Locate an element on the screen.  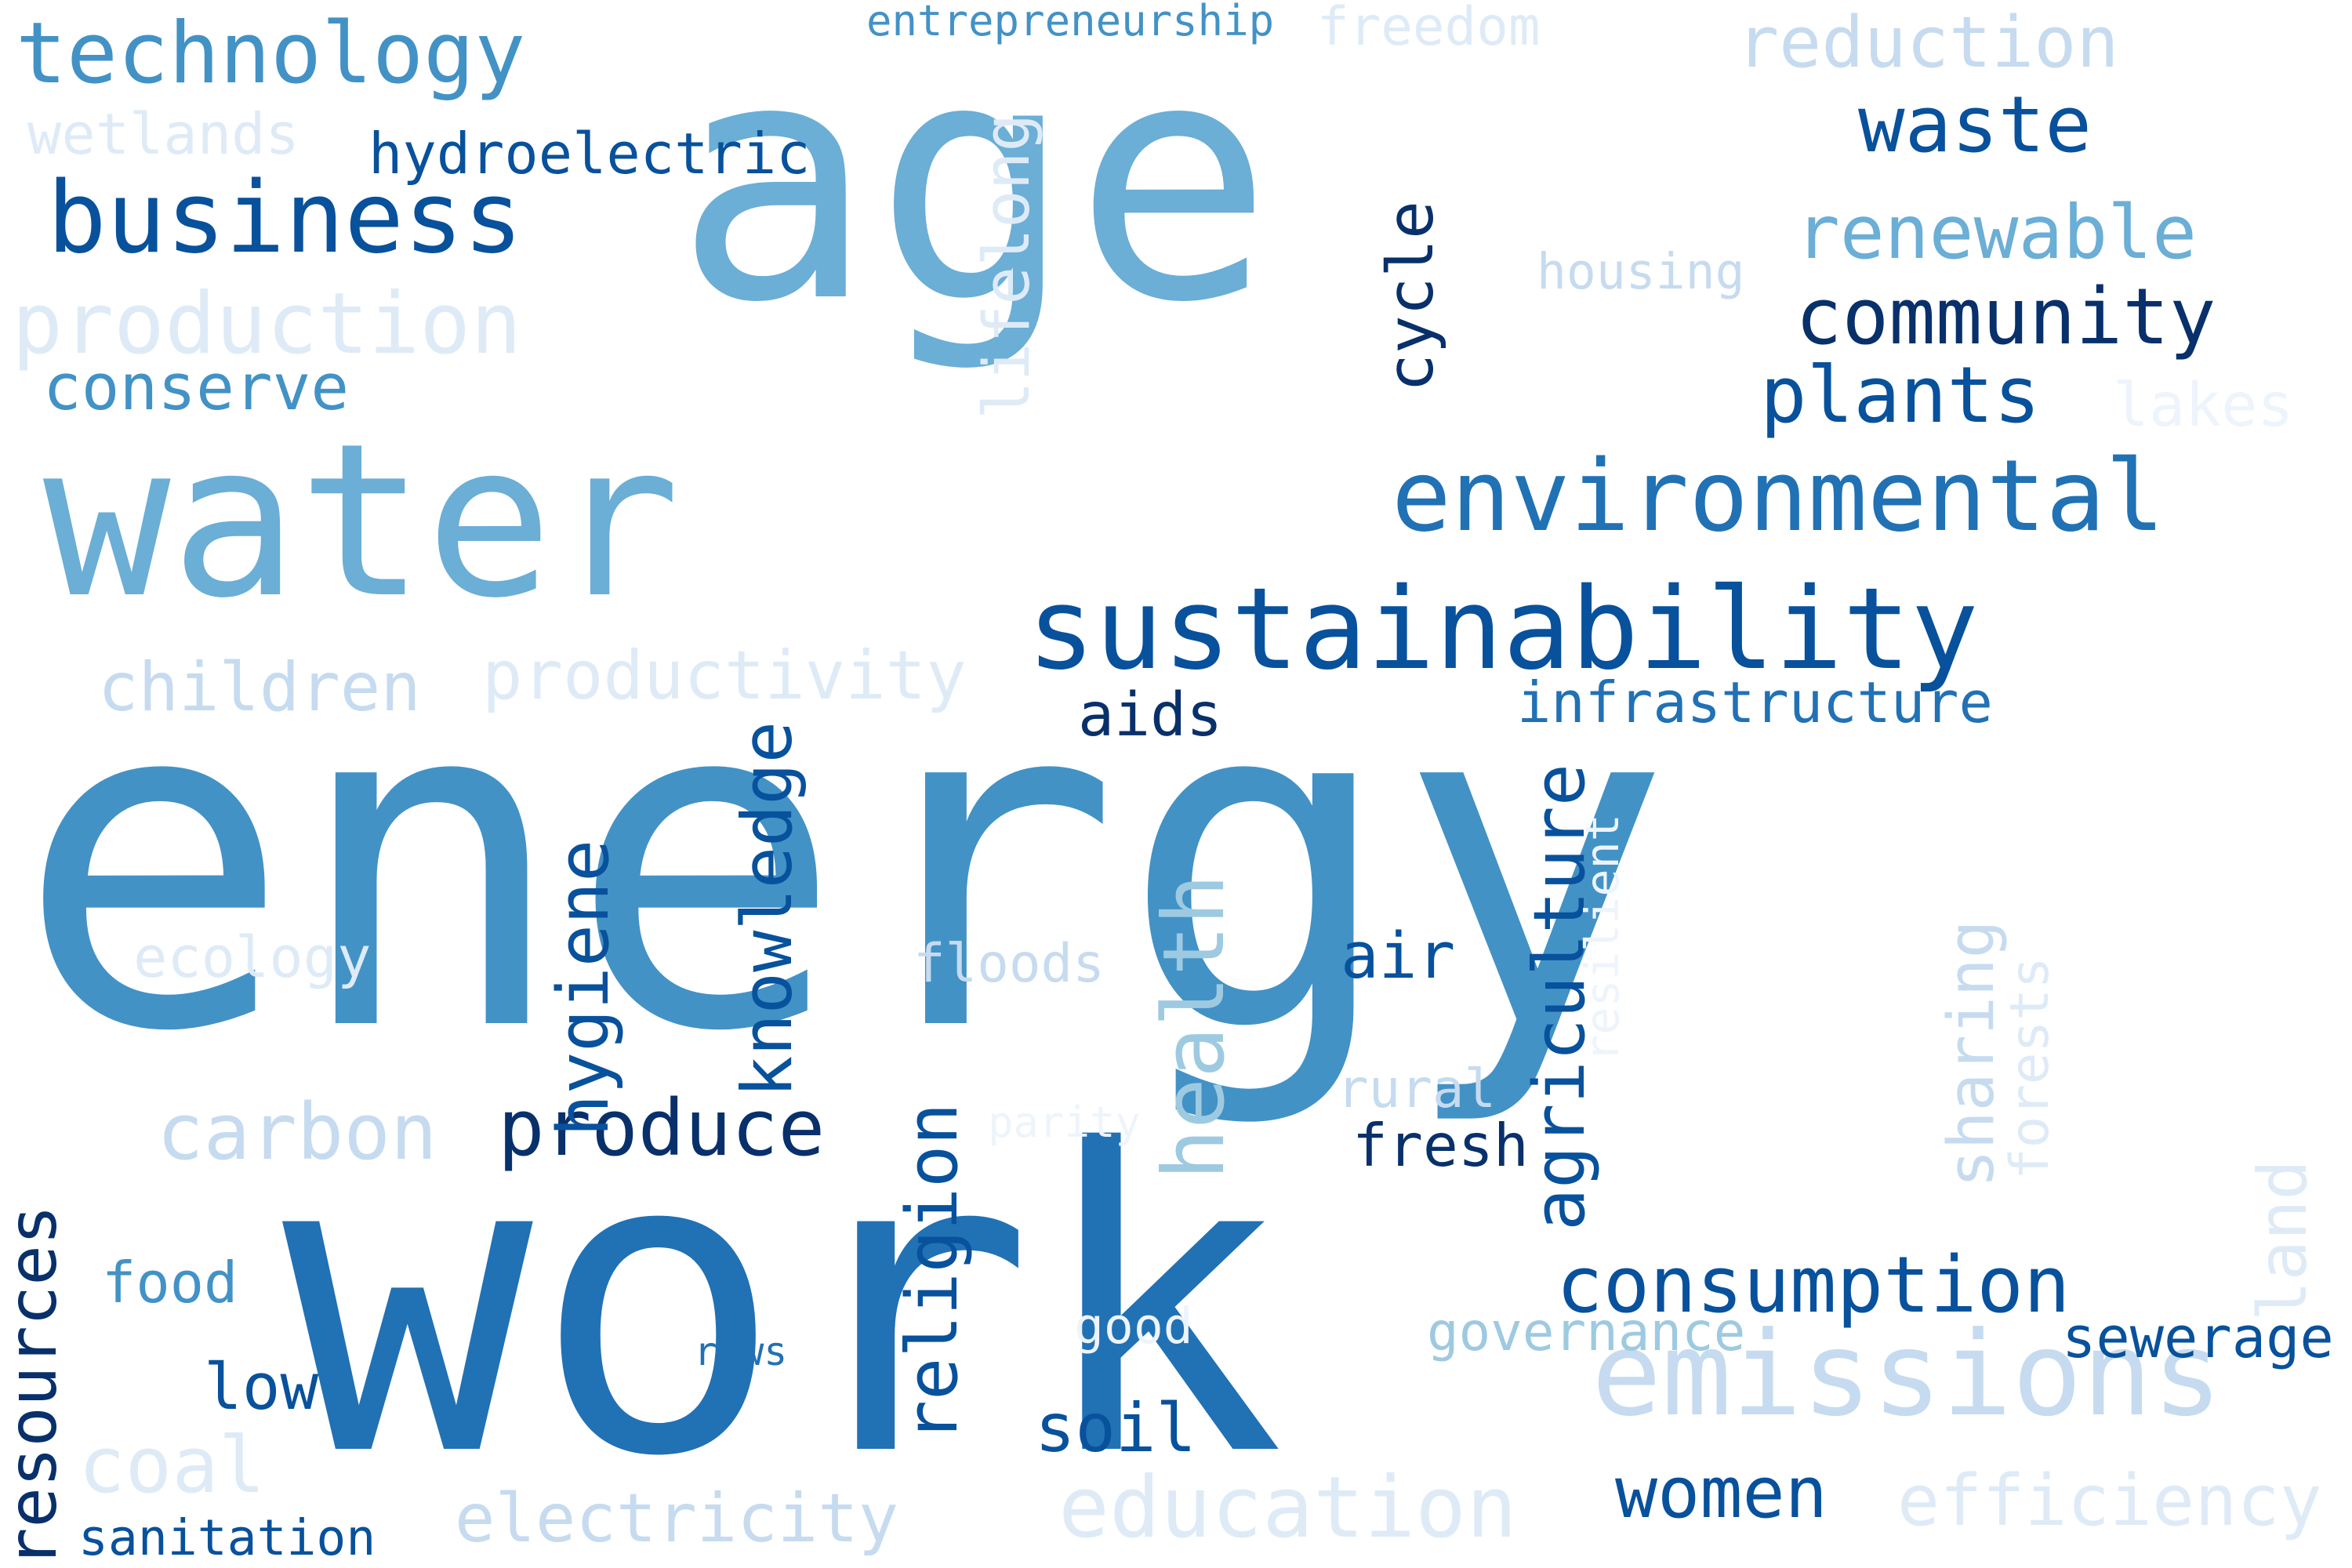
word-conserve: conserve is located at coordinates (196, 388).